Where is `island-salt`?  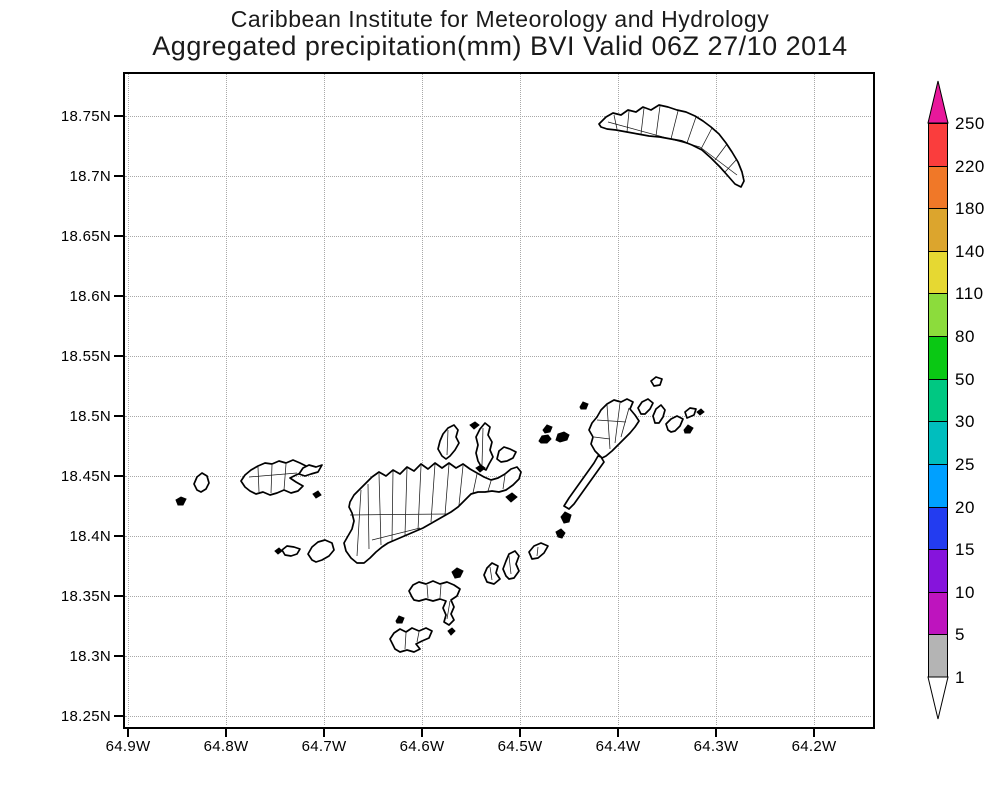 island-salt is located at coordinates (492, 573).